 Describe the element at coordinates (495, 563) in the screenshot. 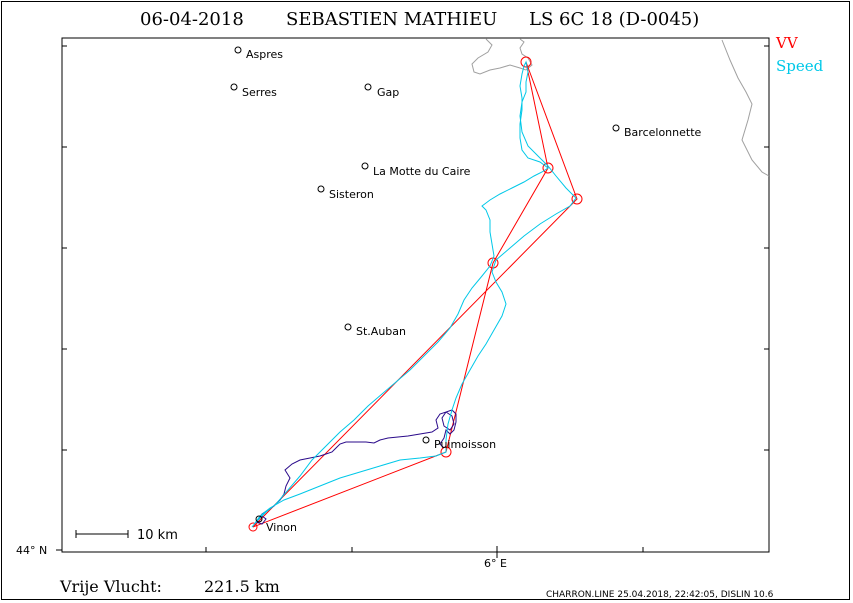

I see `lon-label: 6° E` at that location.